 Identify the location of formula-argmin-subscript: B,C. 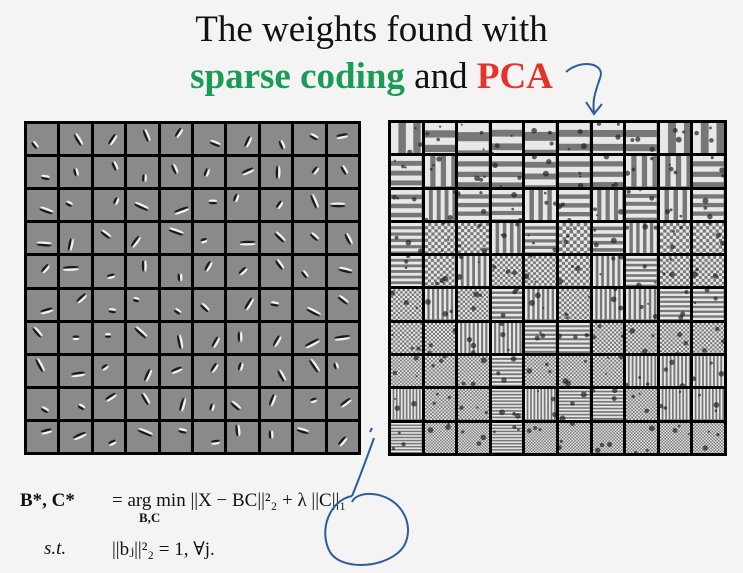
(150, 517).